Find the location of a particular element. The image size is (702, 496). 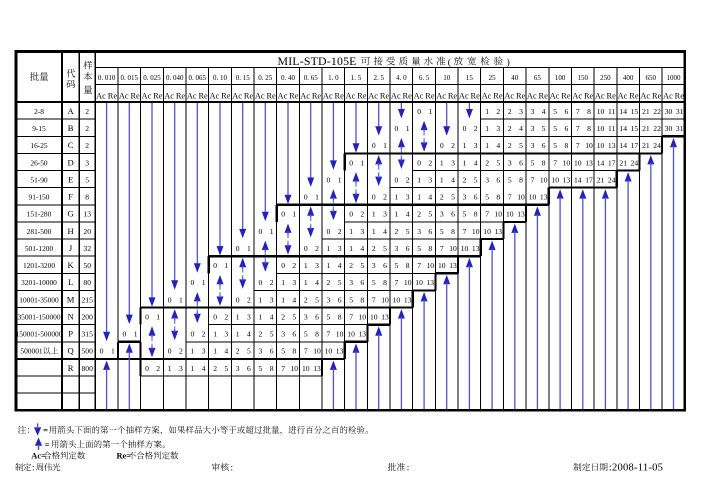

svg-text: 4. 0 is located at coordinates (401, 78).